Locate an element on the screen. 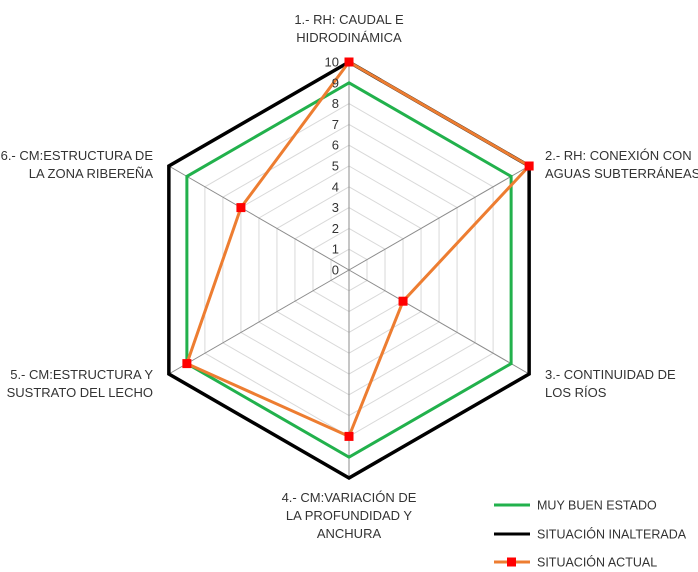 This screenshot has width=698, height=572. legend-label-1: MUY BUEN ESTADO is located at coordinates (597, 506).